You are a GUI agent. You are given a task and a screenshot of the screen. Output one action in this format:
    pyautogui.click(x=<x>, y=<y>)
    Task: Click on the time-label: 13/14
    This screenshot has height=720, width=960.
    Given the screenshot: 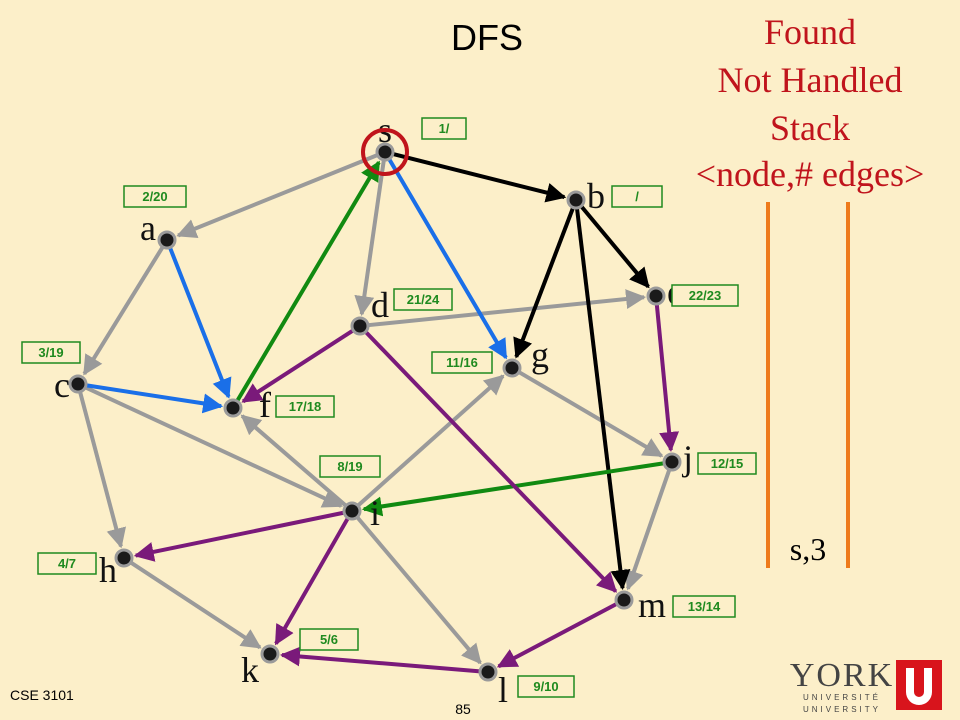 What is the action you would take?
    pyautogui.click(x=704, y=606)
    